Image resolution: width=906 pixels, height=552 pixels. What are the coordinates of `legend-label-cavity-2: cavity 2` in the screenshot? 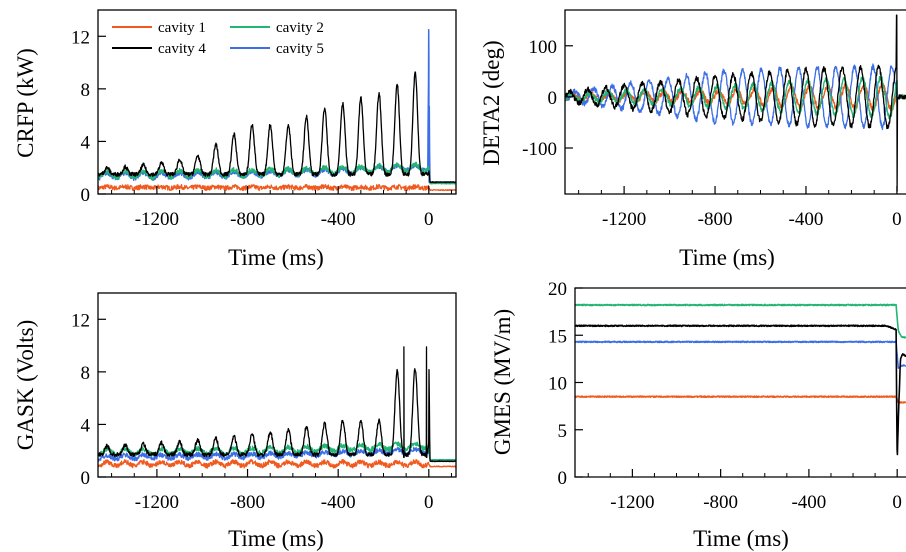 It's located at (300, 28).